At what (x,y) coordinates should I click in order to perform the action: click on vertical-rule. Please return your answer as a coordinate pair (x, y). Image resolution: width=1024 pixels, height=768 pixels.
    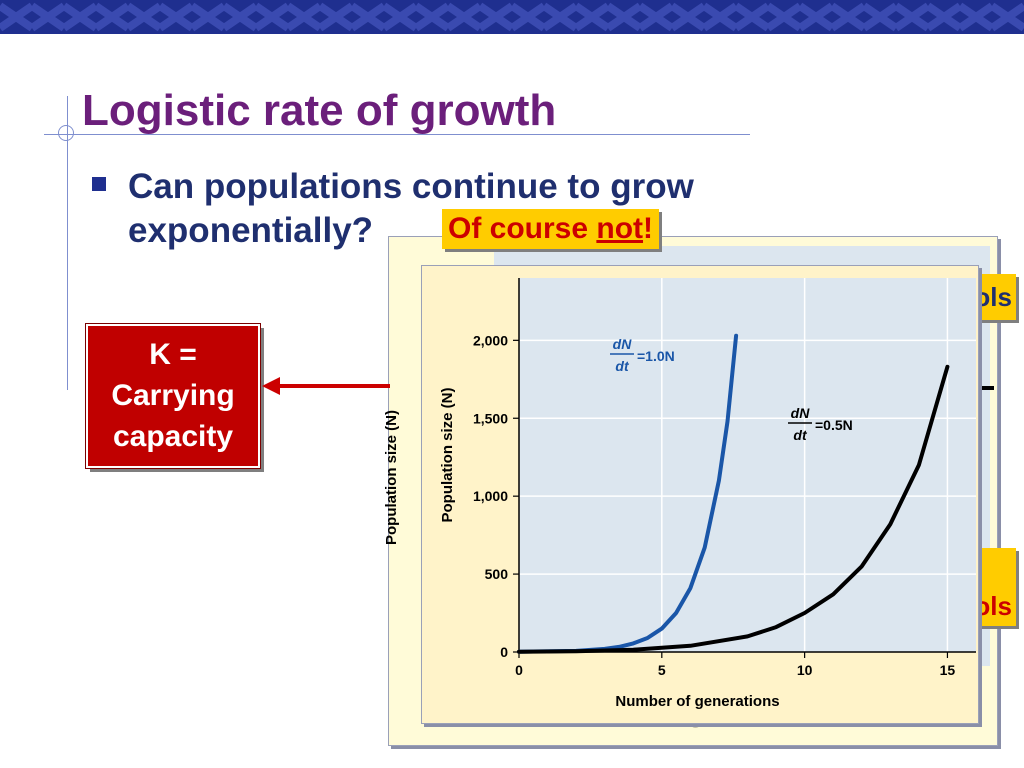
    Looking at the image, I should click on (67, 243).